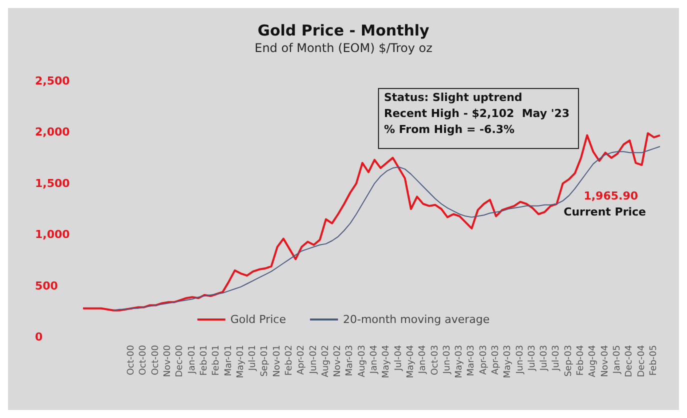 The image size is (687, 418). What do you see at coordinates (52, 132) in the screenshot?
I see `y-tick-label: 2,000` at bounding box center [52, 132].